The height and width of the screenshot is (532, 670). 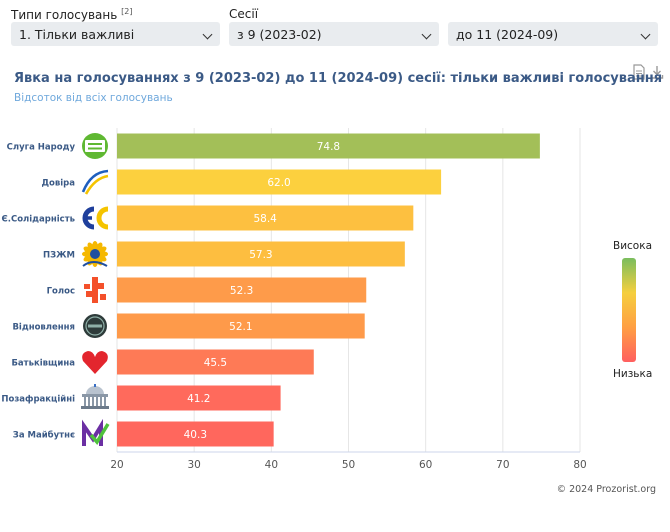 I want to click on vote-type-label: Типи голосувань [2], so click(x=72, y=14).